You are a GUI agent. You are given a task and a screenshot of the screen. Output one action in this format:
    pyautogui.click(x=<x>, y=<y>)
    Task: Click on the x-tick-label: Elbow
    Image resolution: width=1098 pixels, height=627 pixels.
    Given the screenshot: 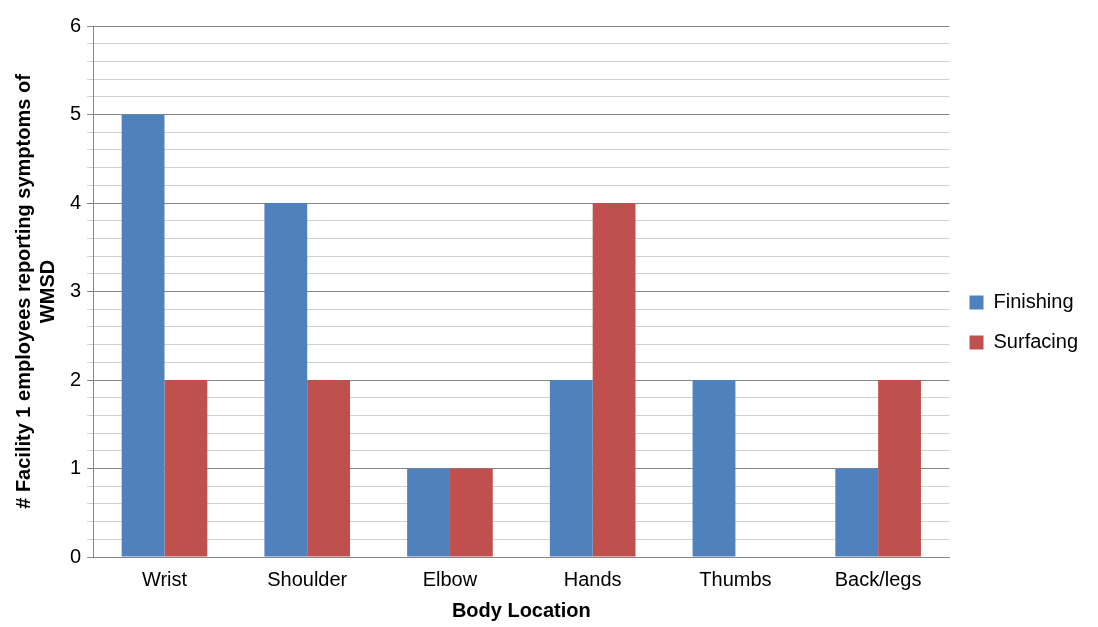 What is the action you would take?
    pyautogui.click(x=450, y=578)
    